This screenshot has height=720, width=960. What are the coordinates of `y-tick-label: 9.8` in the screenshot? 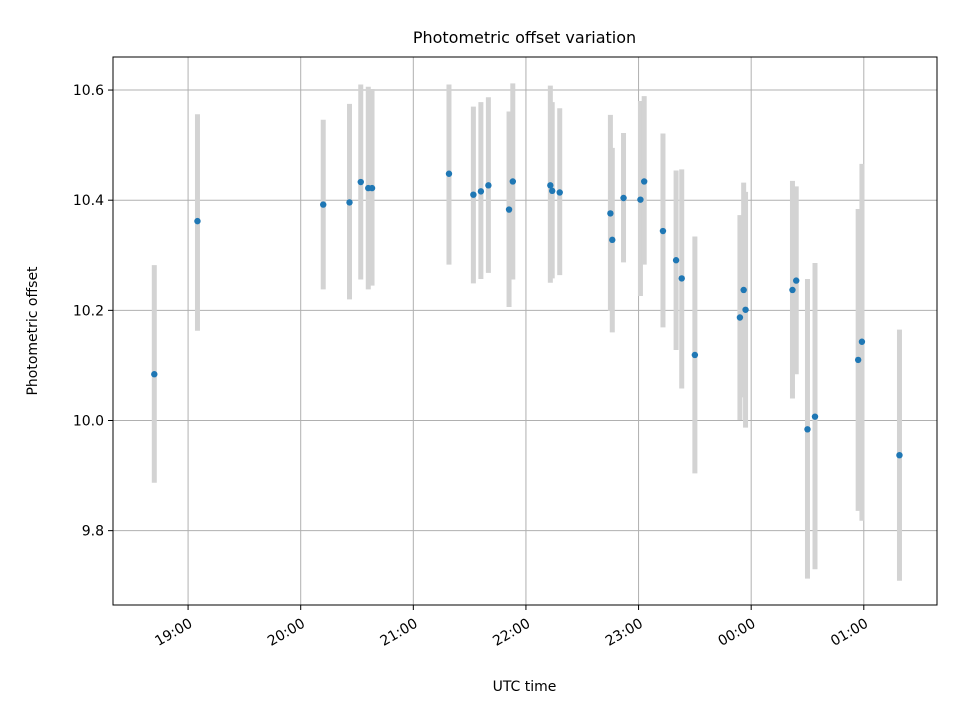 It's located at (93, 532).